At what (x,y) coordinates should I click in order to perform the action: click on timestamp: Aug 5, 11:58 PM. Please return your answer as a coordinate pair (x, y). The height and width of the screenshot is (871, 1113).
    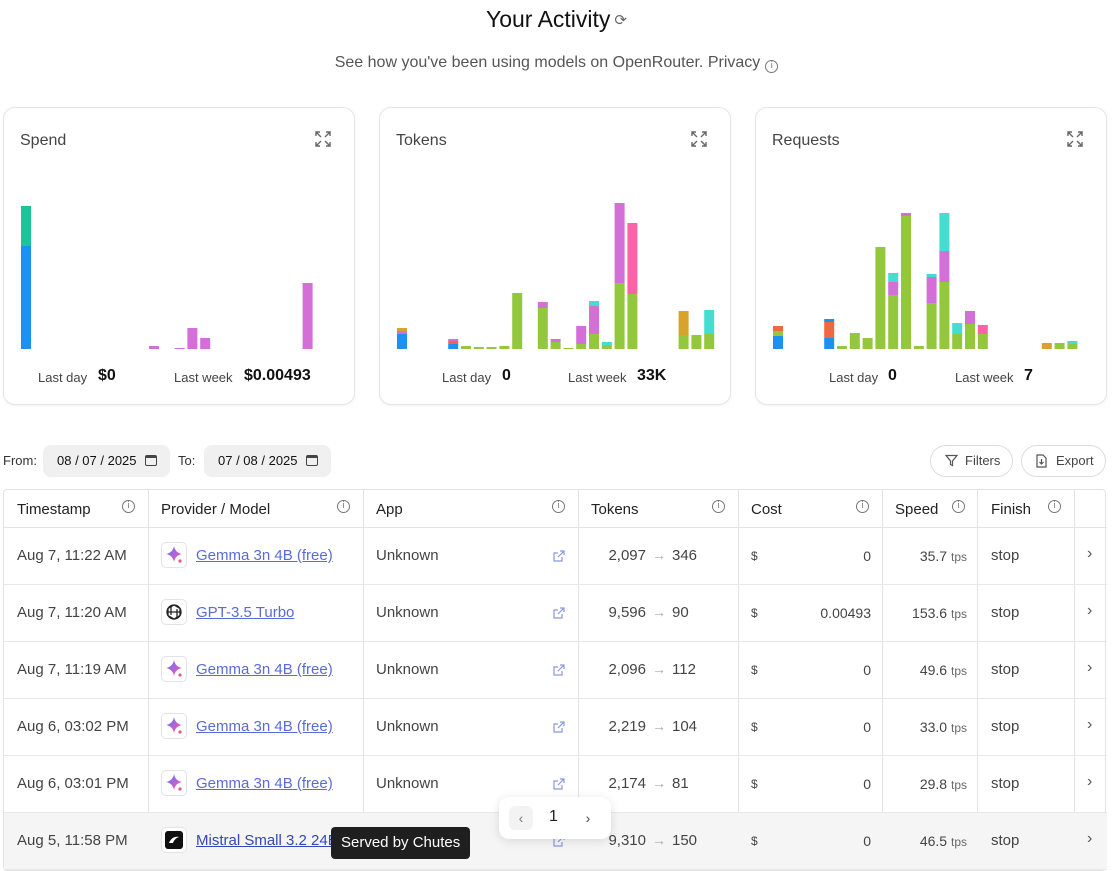
    Looking at the image, I should click on (72, 840).